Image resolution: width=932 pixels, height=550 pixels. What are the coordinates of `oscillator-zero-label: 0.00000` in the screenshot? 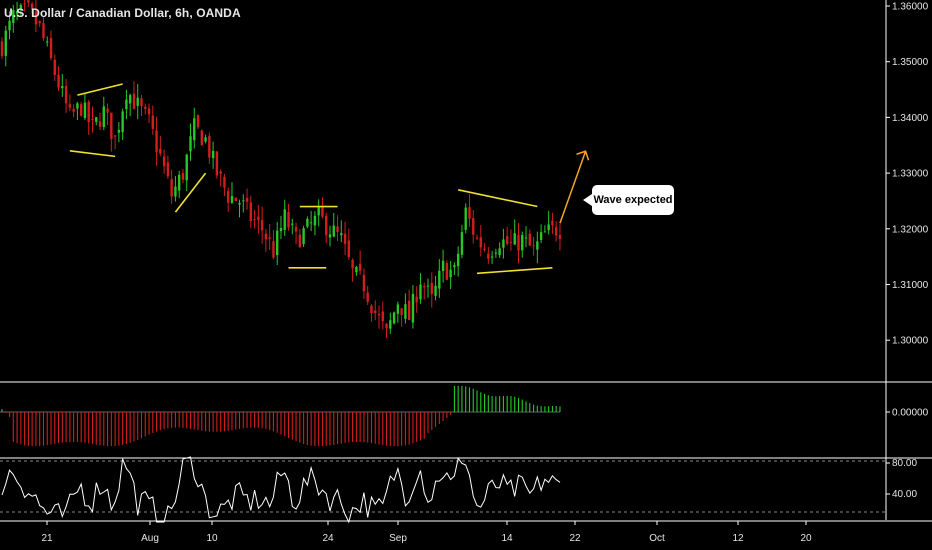 It's located at (910, 413).